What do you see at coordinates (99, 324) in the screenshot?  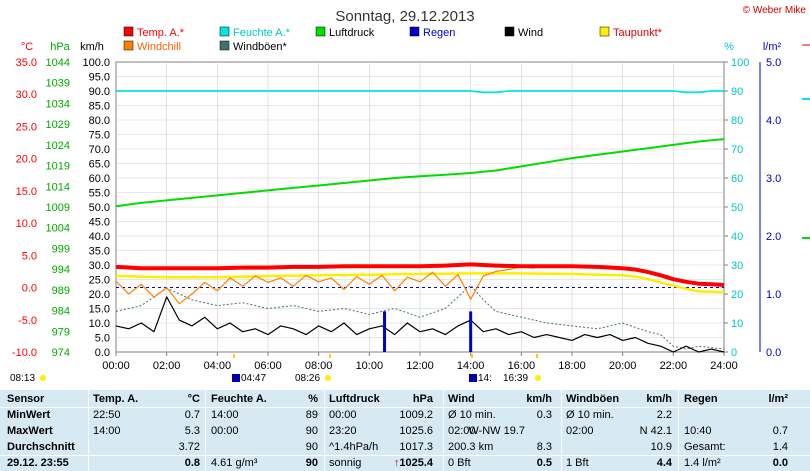 I see `tick-label-kmh: 10.0` at bounding box center [99, 324].